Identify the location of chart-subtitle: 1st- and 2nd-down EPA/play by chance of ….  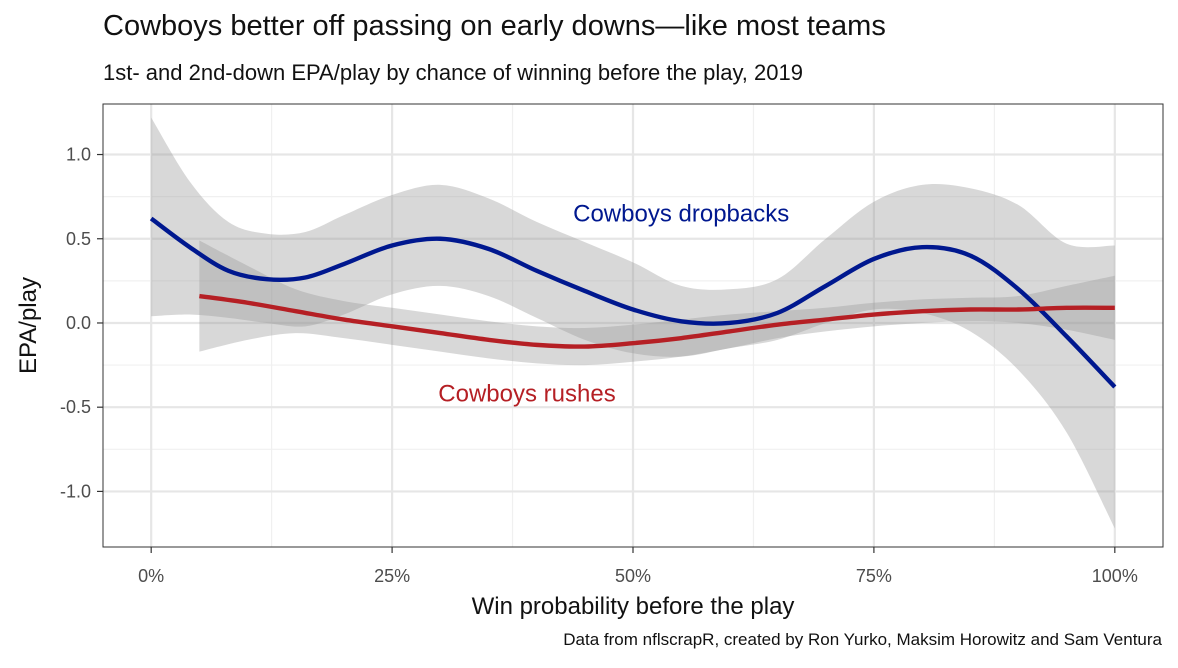
(453, 72).